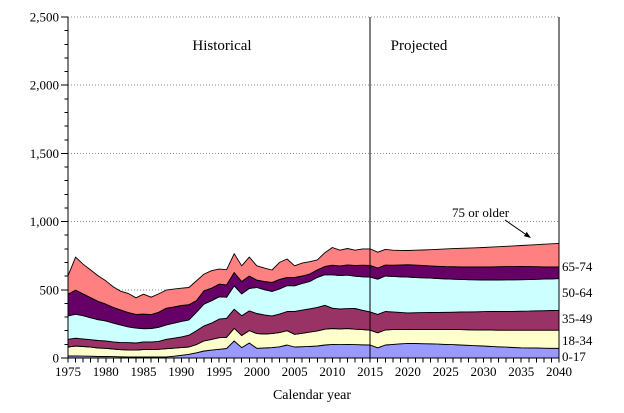  Describe the element at coordinates (332, 371) in the screenshot. I see `x-tick-label: 2010` at that location.